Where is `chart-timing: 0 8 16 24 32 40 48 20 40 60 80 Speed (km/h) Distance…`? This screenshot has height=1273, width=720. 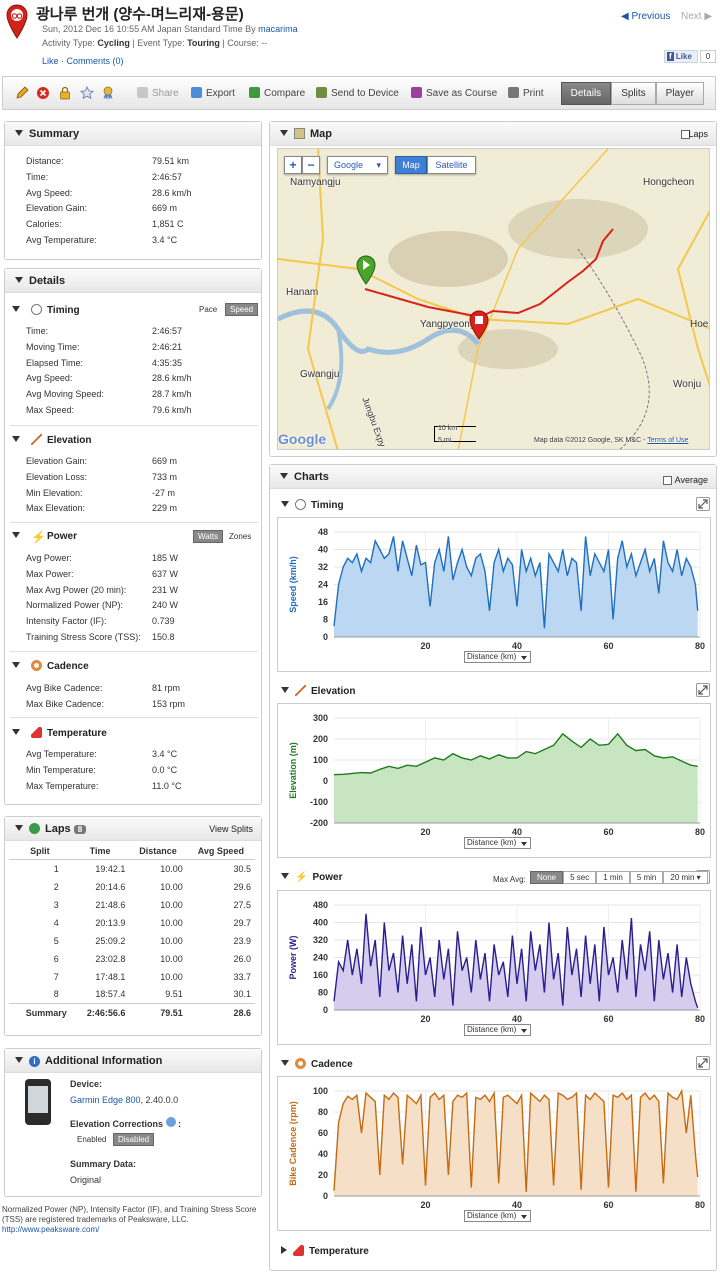
chart-timing: 0 8 16 24 32 40 48 20 40 60 80 Speed (km/h) Distance… is located at coordinates (494, 594).